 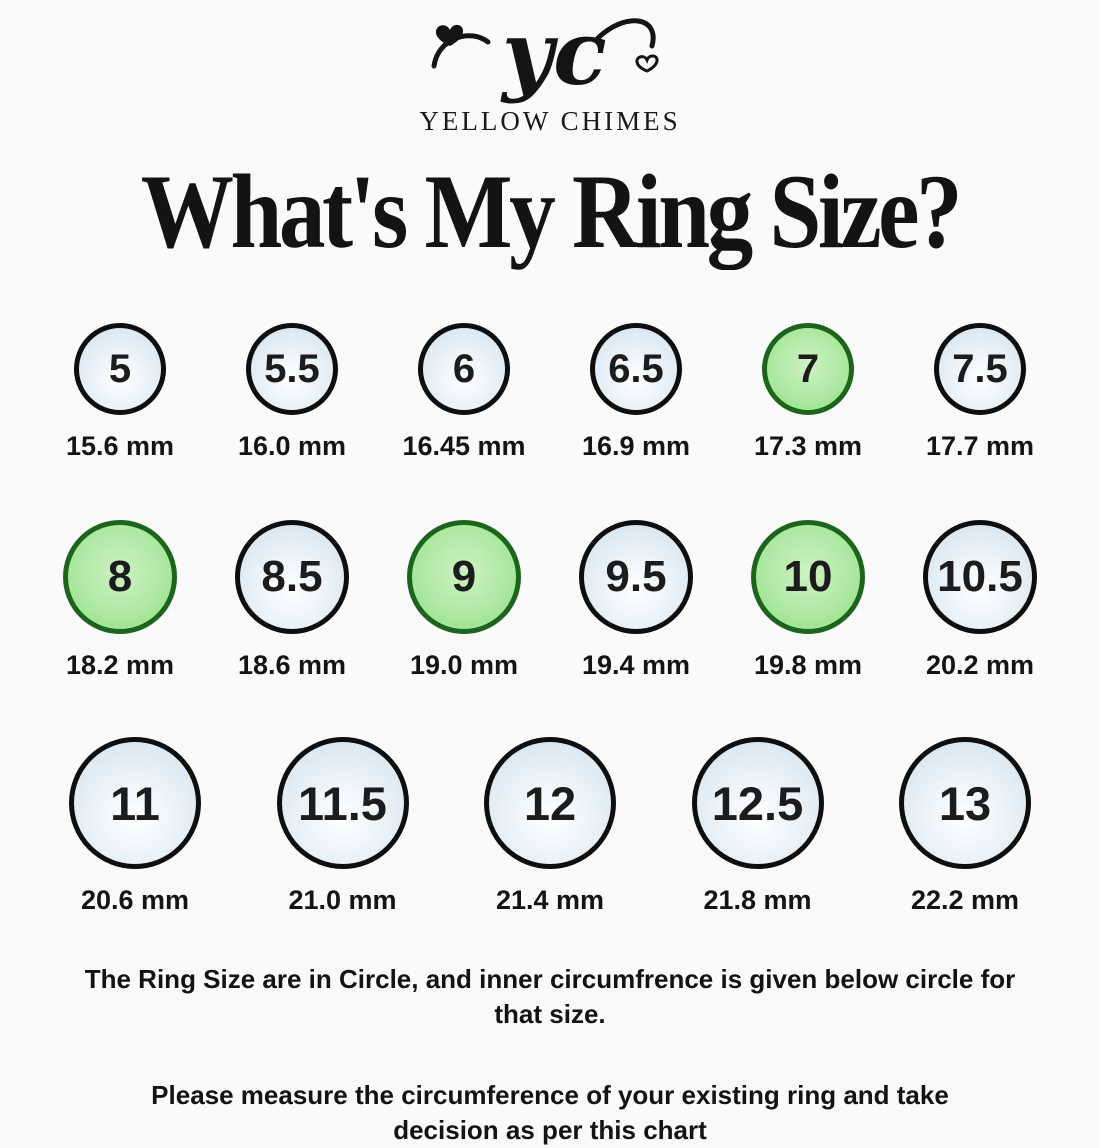 I want to click on ring-size-circle: 6, so click(x=464, y=369).